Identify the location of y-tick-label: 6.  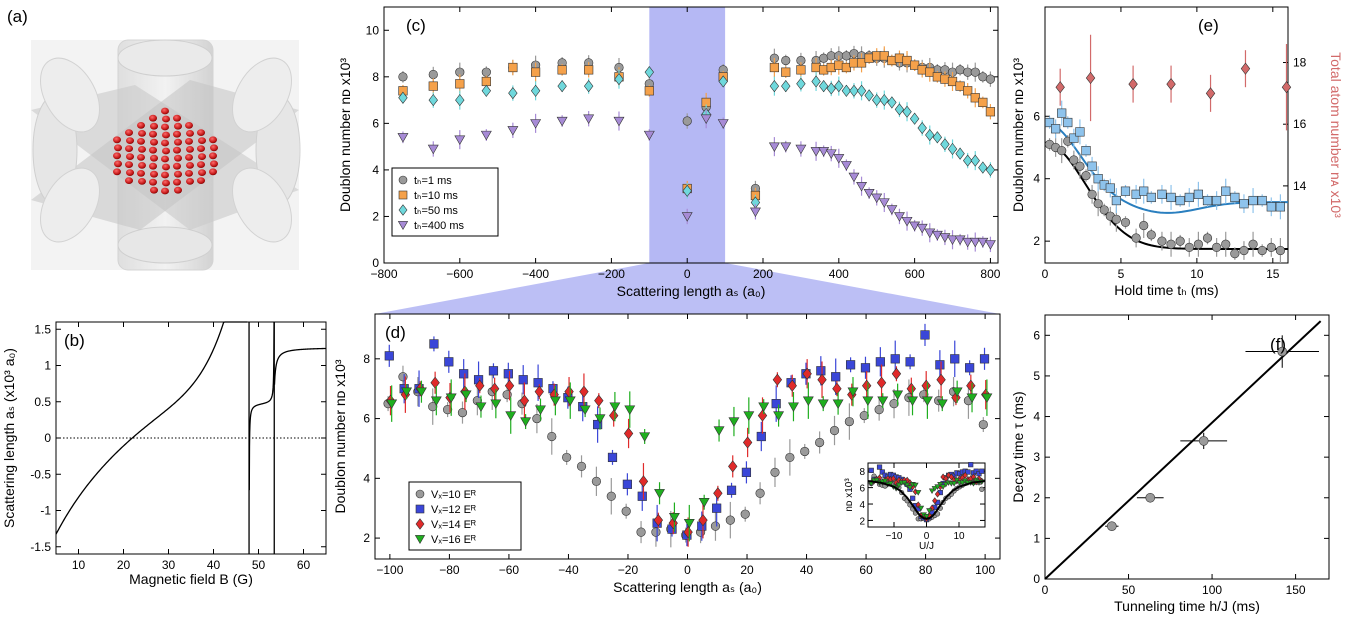
(375, 123).